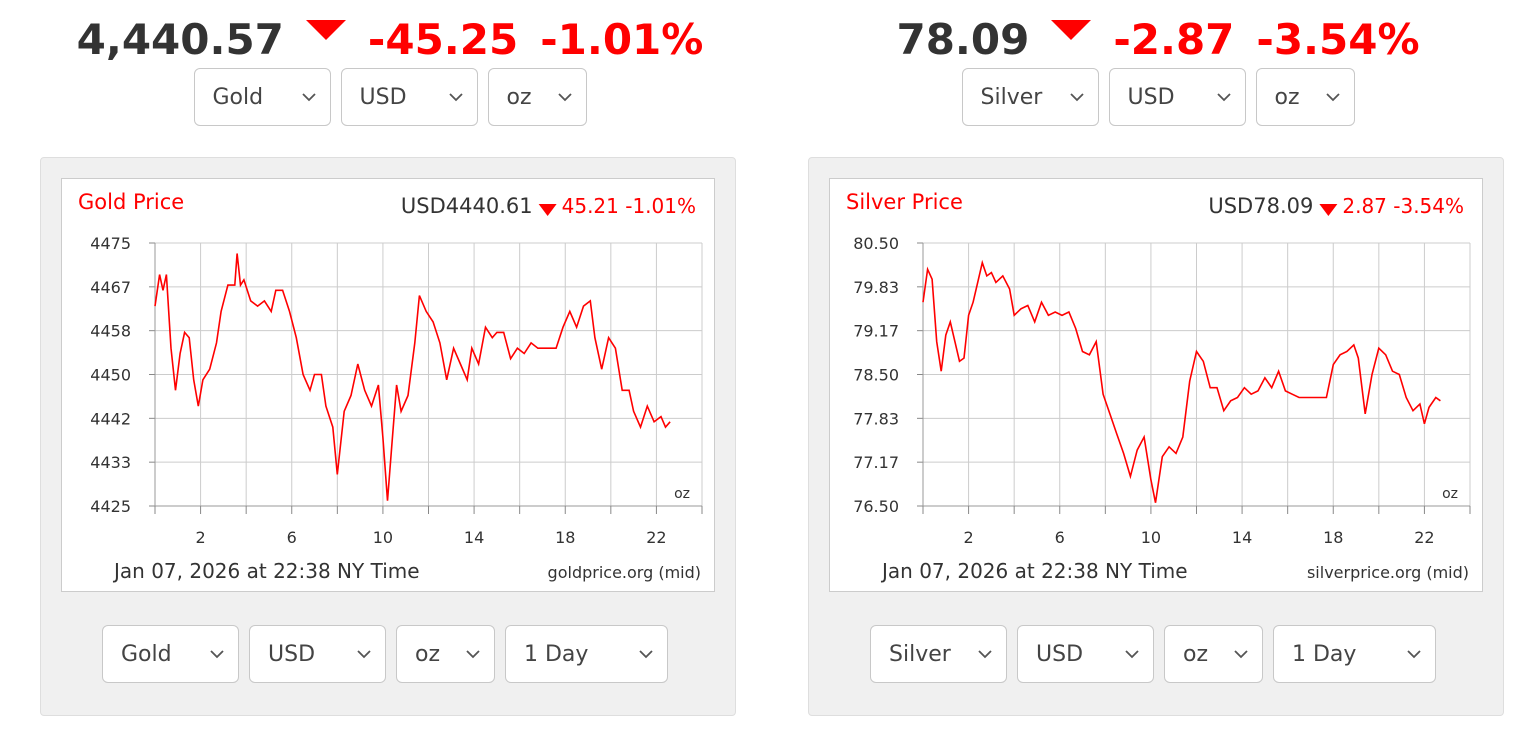 The height and width of the screenshot is (742, 1536). I want to click on y-tick-label: 4450, so click(110, 375).